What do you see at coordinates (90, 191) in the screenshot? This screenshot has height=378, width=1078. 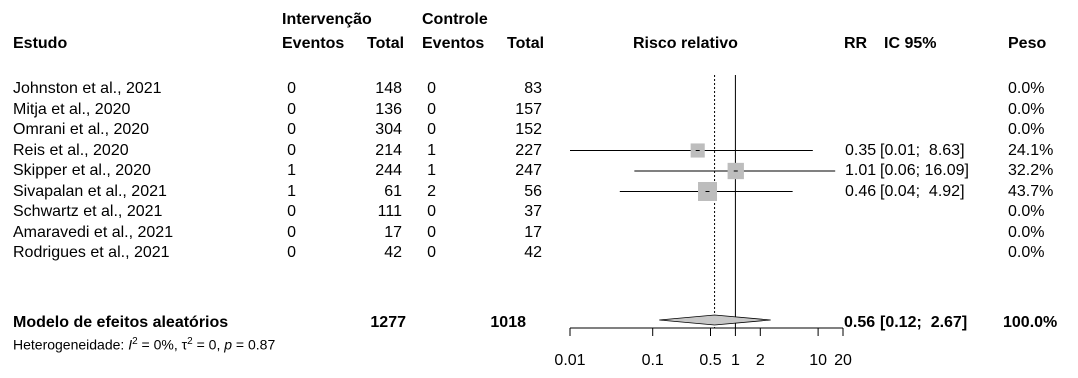 I see `study-name: Sivapalan et al., 2021` at bounding box center [90, 191].